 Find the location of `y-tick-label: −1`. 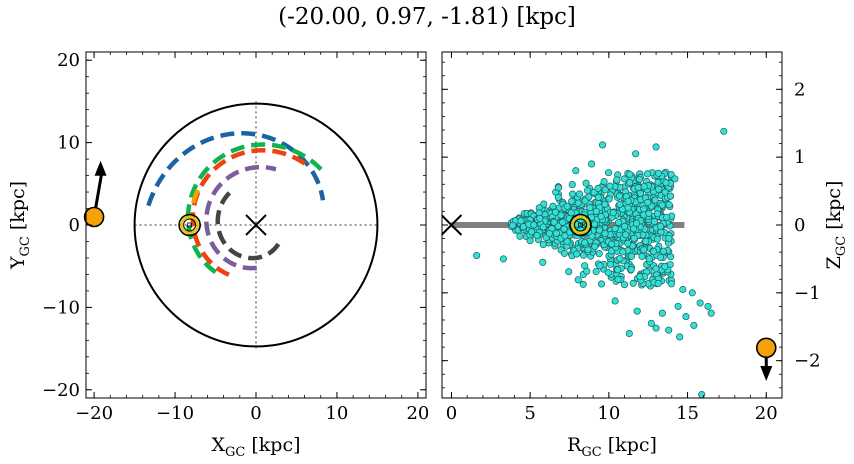

y-tick-label: −1 is located at coordinates (807, 293).